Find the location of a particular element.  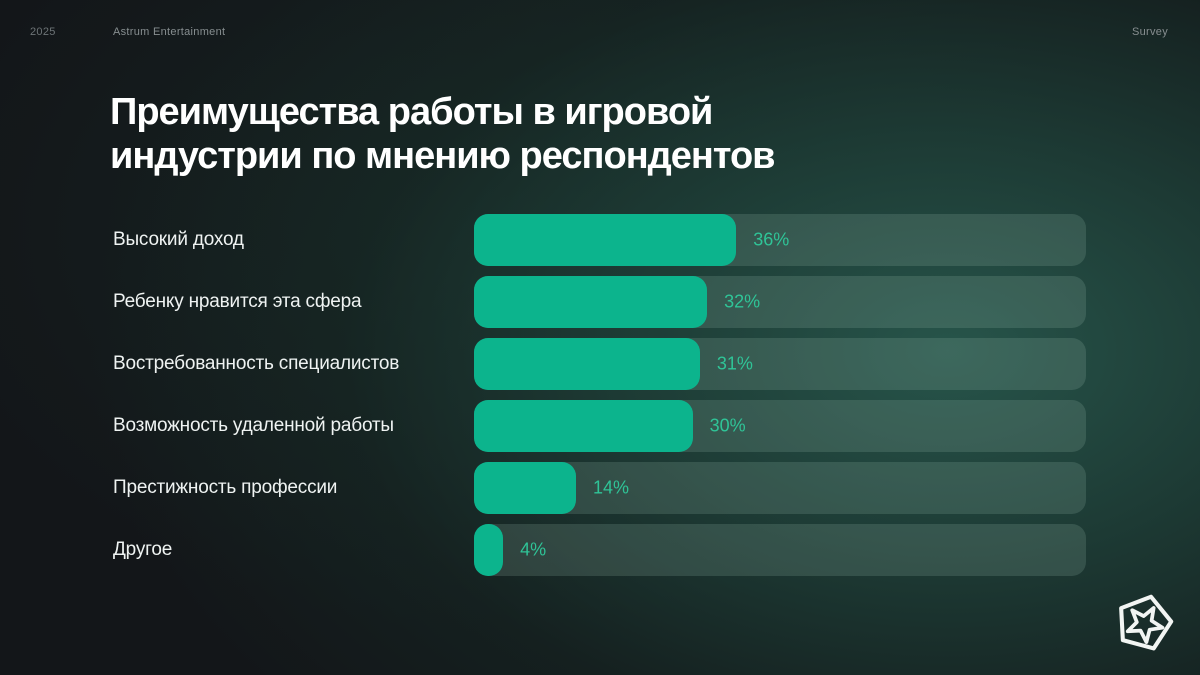

category-label: Возможность удаленной работы is located at coordinates (253, 425).